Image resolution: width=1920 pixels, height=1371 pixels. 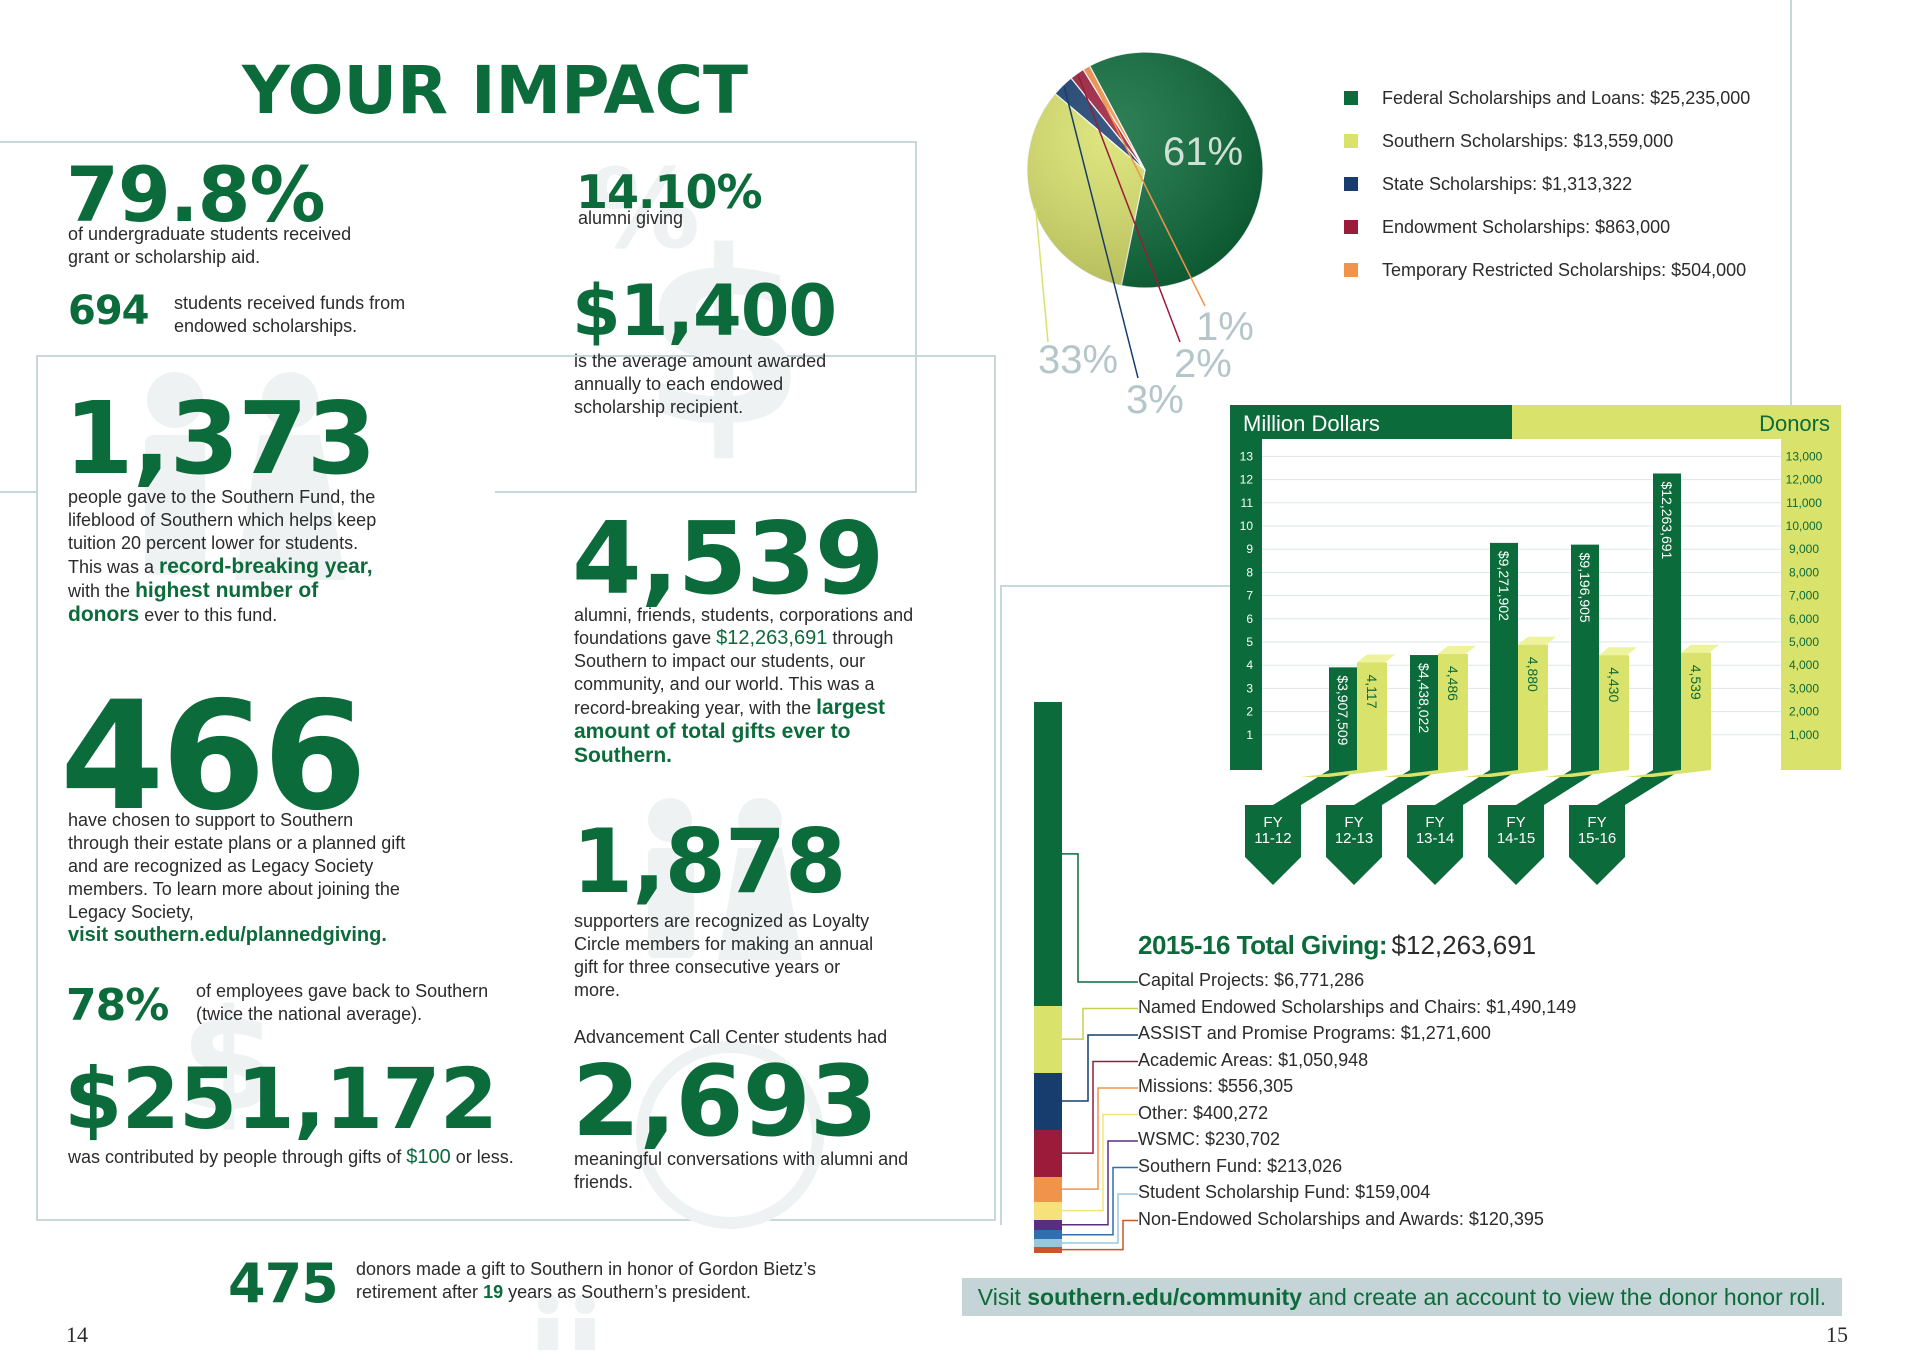 I want to click on bar-dollars-label: $12,263,691, so click(x=1667, y=520).